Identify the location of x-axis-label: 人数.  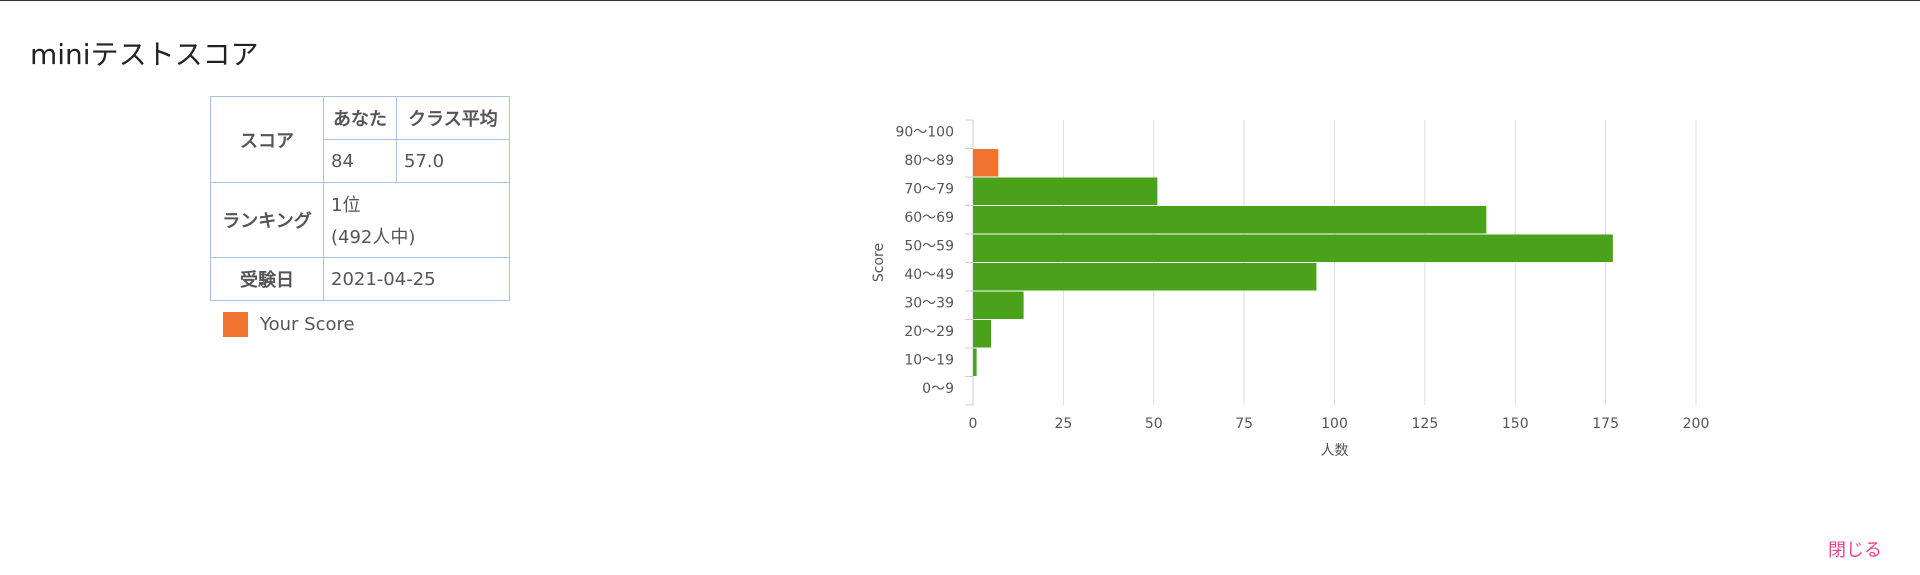
(1335, 451).